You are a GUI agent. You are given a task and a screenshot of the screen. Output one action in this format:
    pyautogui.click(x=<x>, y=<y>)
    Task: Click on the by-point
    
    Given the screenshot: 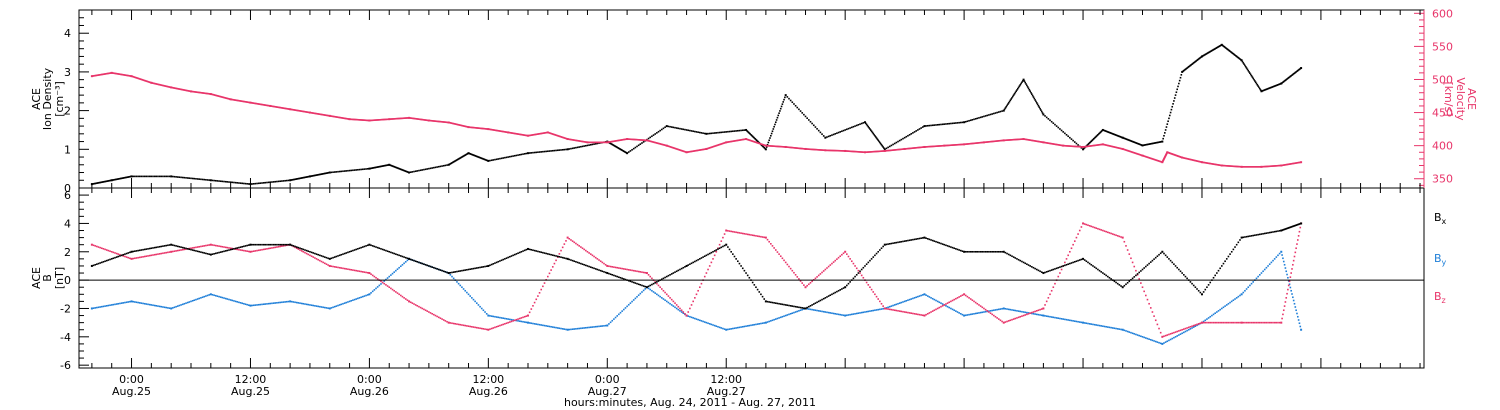 What is the action you would take?
    pyautogui.click(x=527, y=322)
    